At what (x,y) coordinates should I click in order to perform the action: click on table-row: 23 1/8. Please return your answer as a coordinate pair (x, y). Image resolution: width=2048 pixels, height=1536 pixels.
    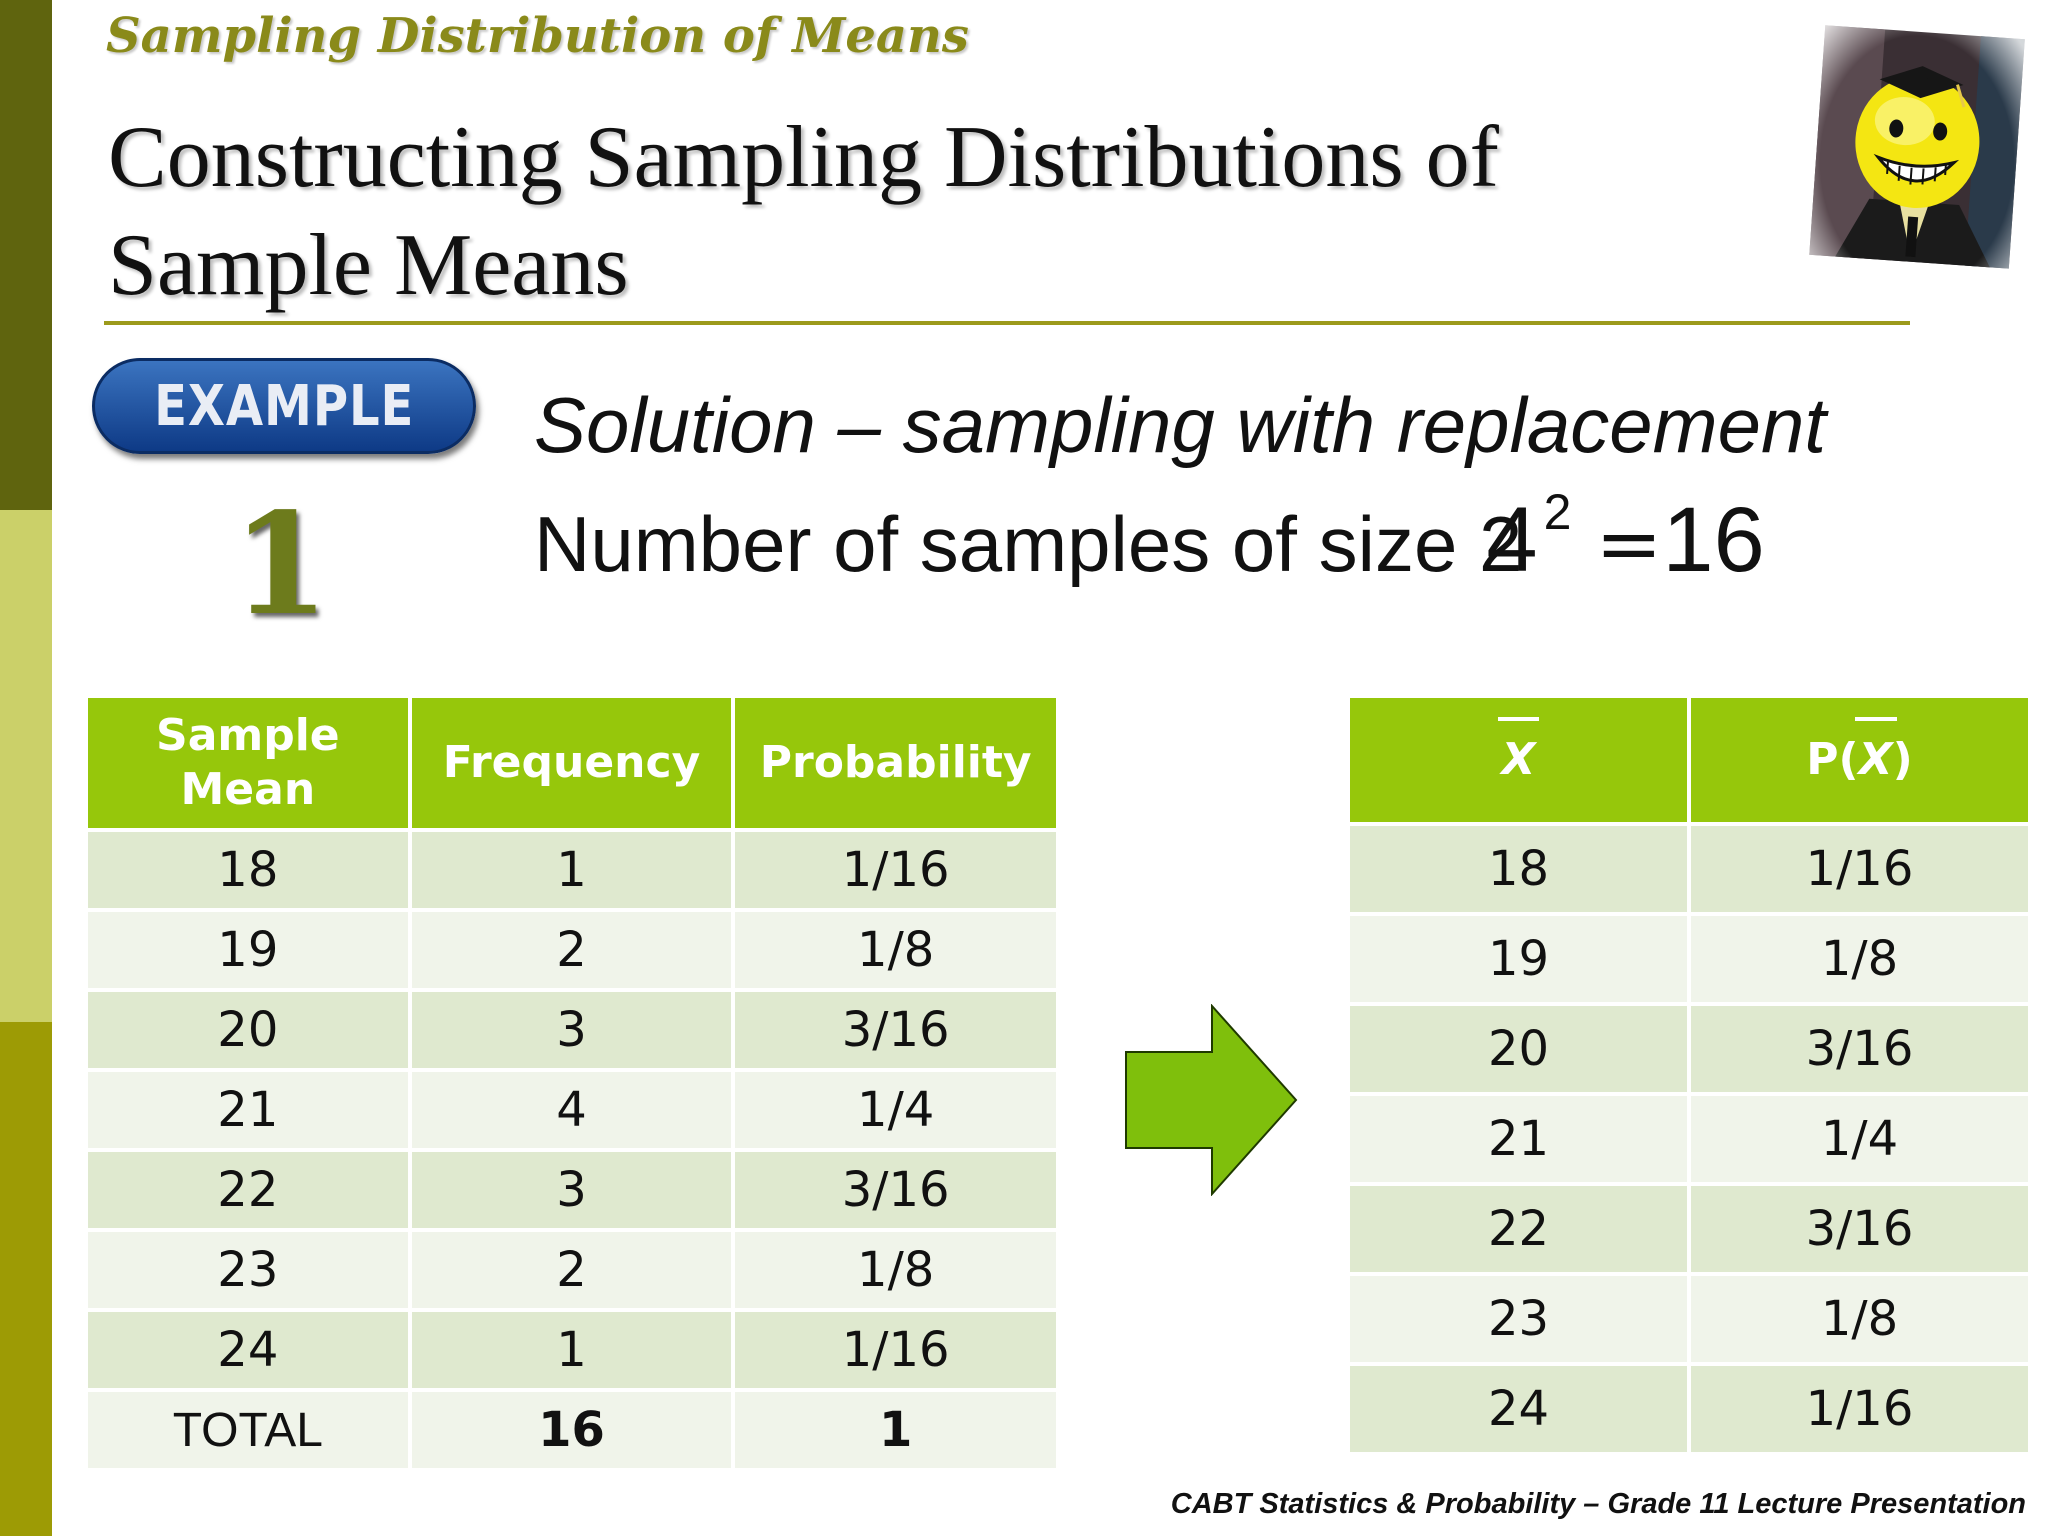
    Looking at the image, I should click on (1689, 1319).